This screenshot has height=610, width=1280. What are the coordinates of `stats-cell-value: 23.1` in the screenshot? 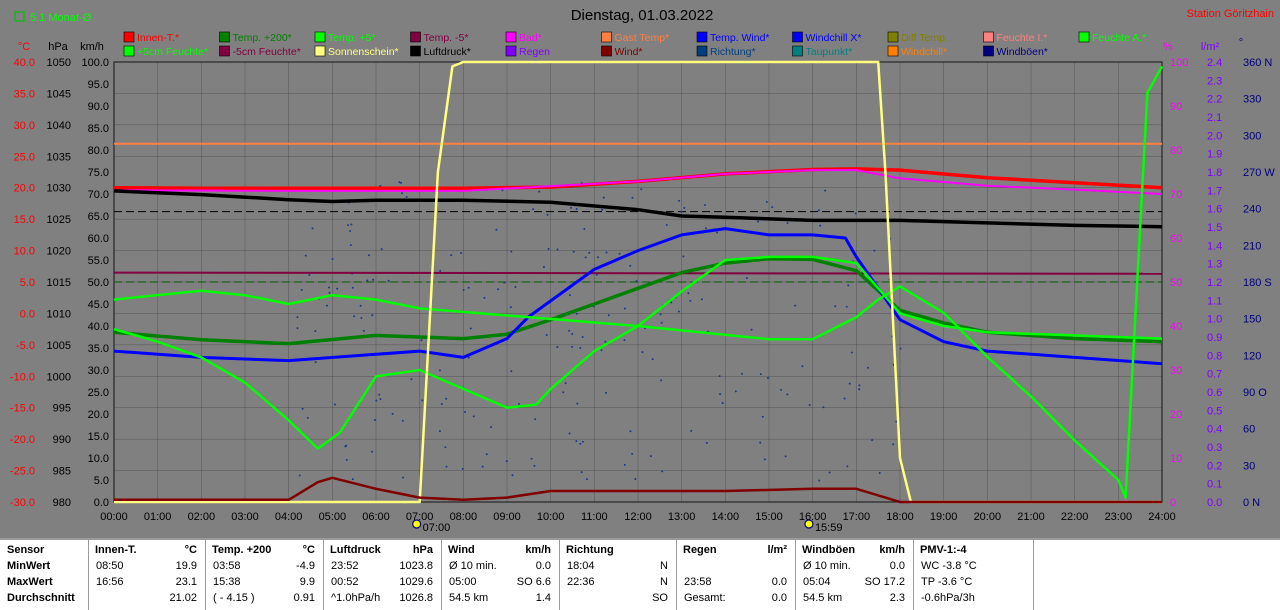 It's located at (186, 582).